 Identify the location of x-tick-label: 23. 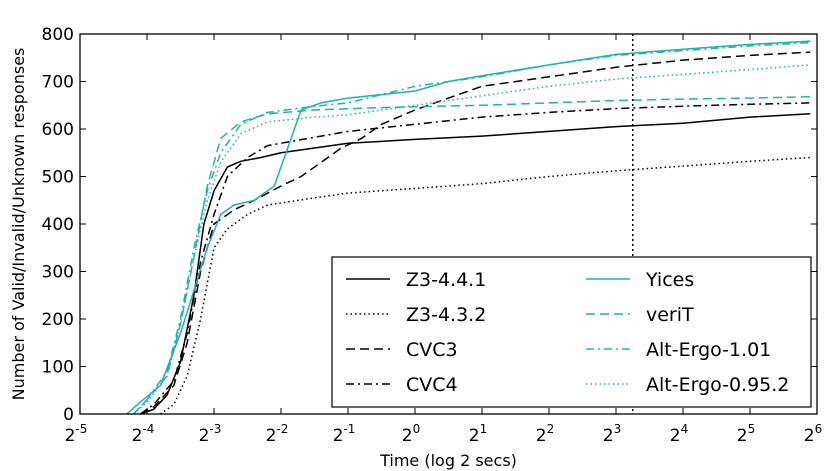
(612, 434).